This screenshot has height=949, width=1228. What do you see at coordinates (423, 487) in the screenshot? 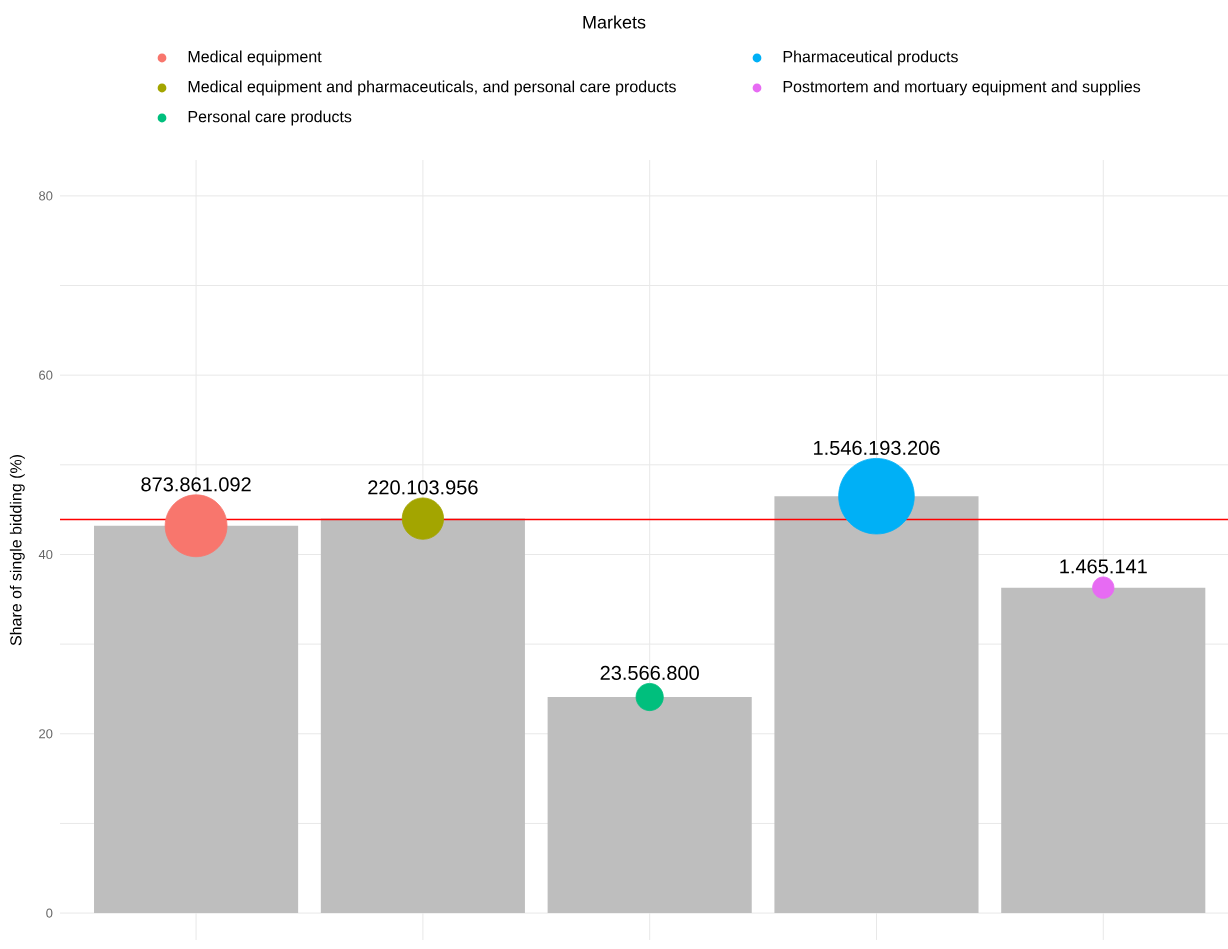
I see `annotation: 220.103.956` at bounding box center [423, 487].